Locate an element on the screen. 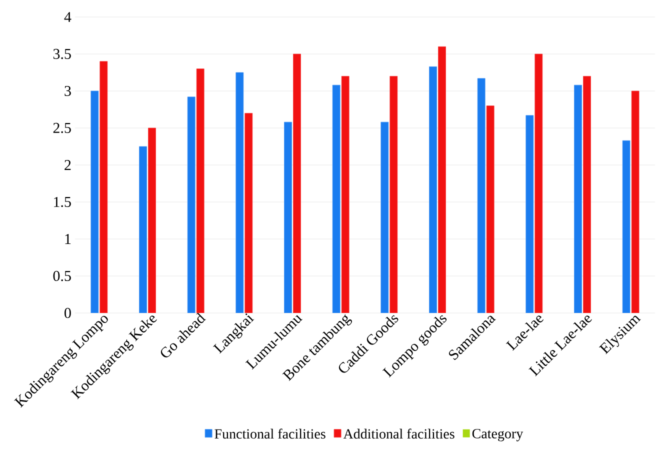 Image resolution: width=665 pixels, height=457 pixels. legend-label: Category is located at coordinates (498, 435).